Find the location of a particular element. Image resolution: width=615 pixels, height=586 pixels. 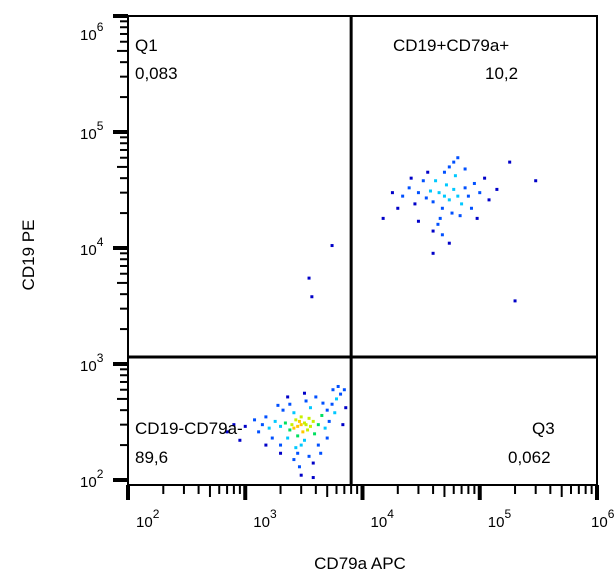

tick-exponent: 2 is located at coordinates (156, 514).